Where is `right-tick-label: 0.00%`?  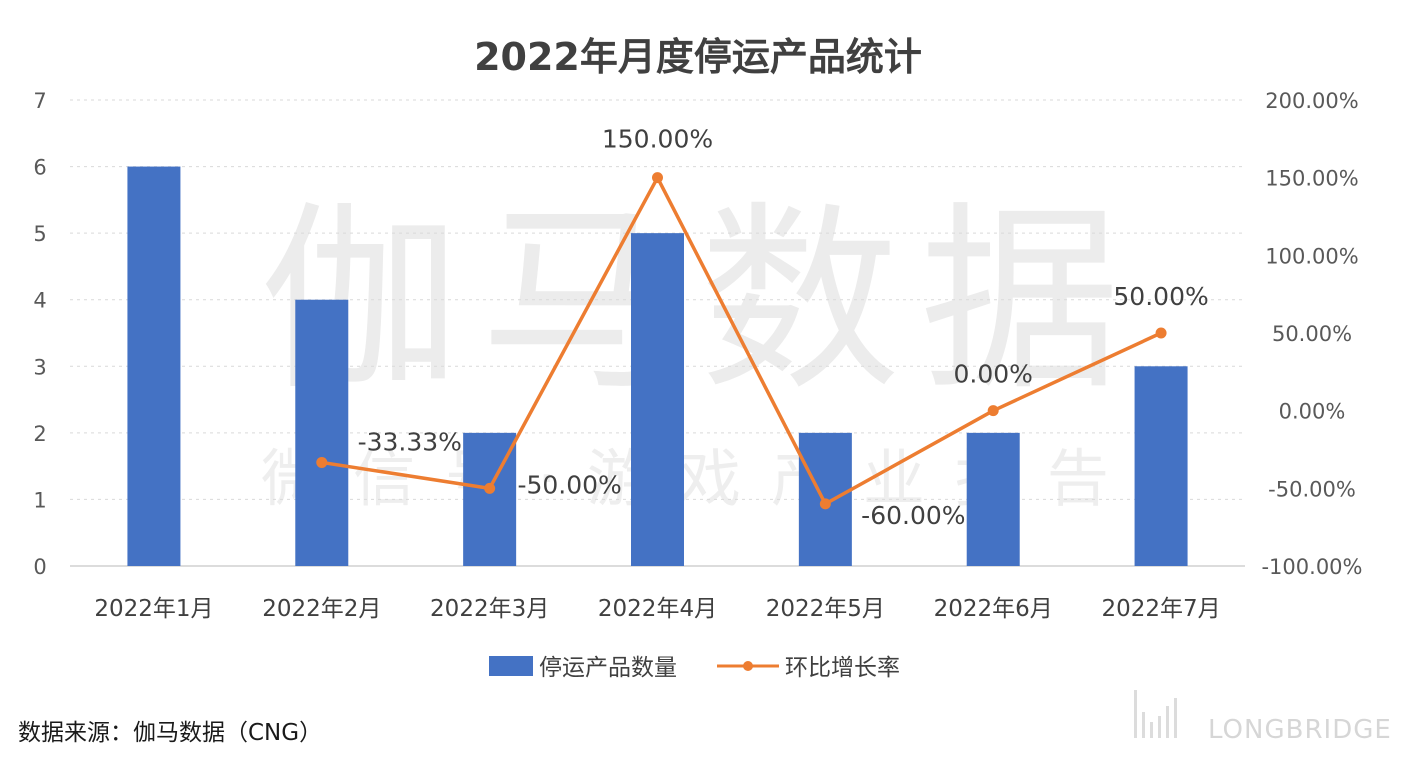 right-tick-label: 0.00% is located at coordinates (1312, 412).